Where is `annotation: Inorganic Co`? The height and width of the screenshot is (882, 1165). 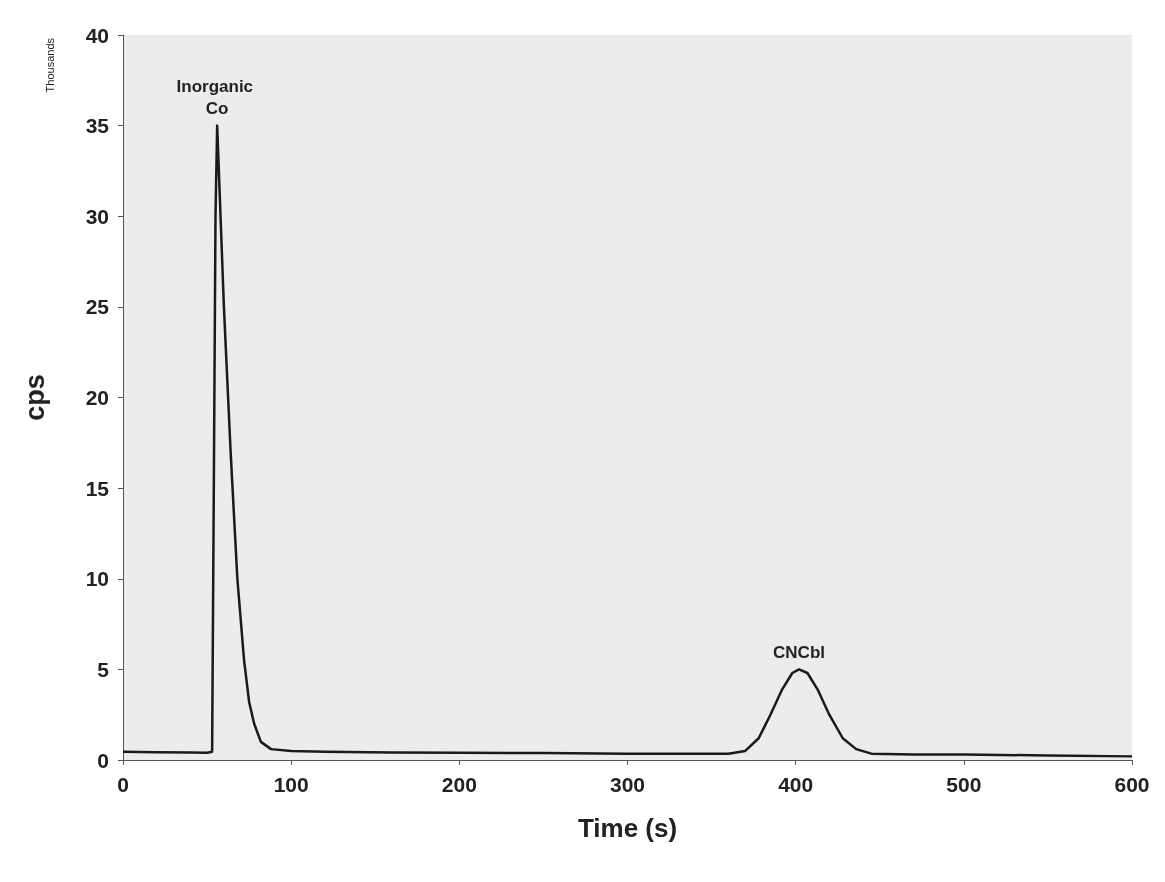 annotation: Inorganic Co is located at coordinates (217, 98).